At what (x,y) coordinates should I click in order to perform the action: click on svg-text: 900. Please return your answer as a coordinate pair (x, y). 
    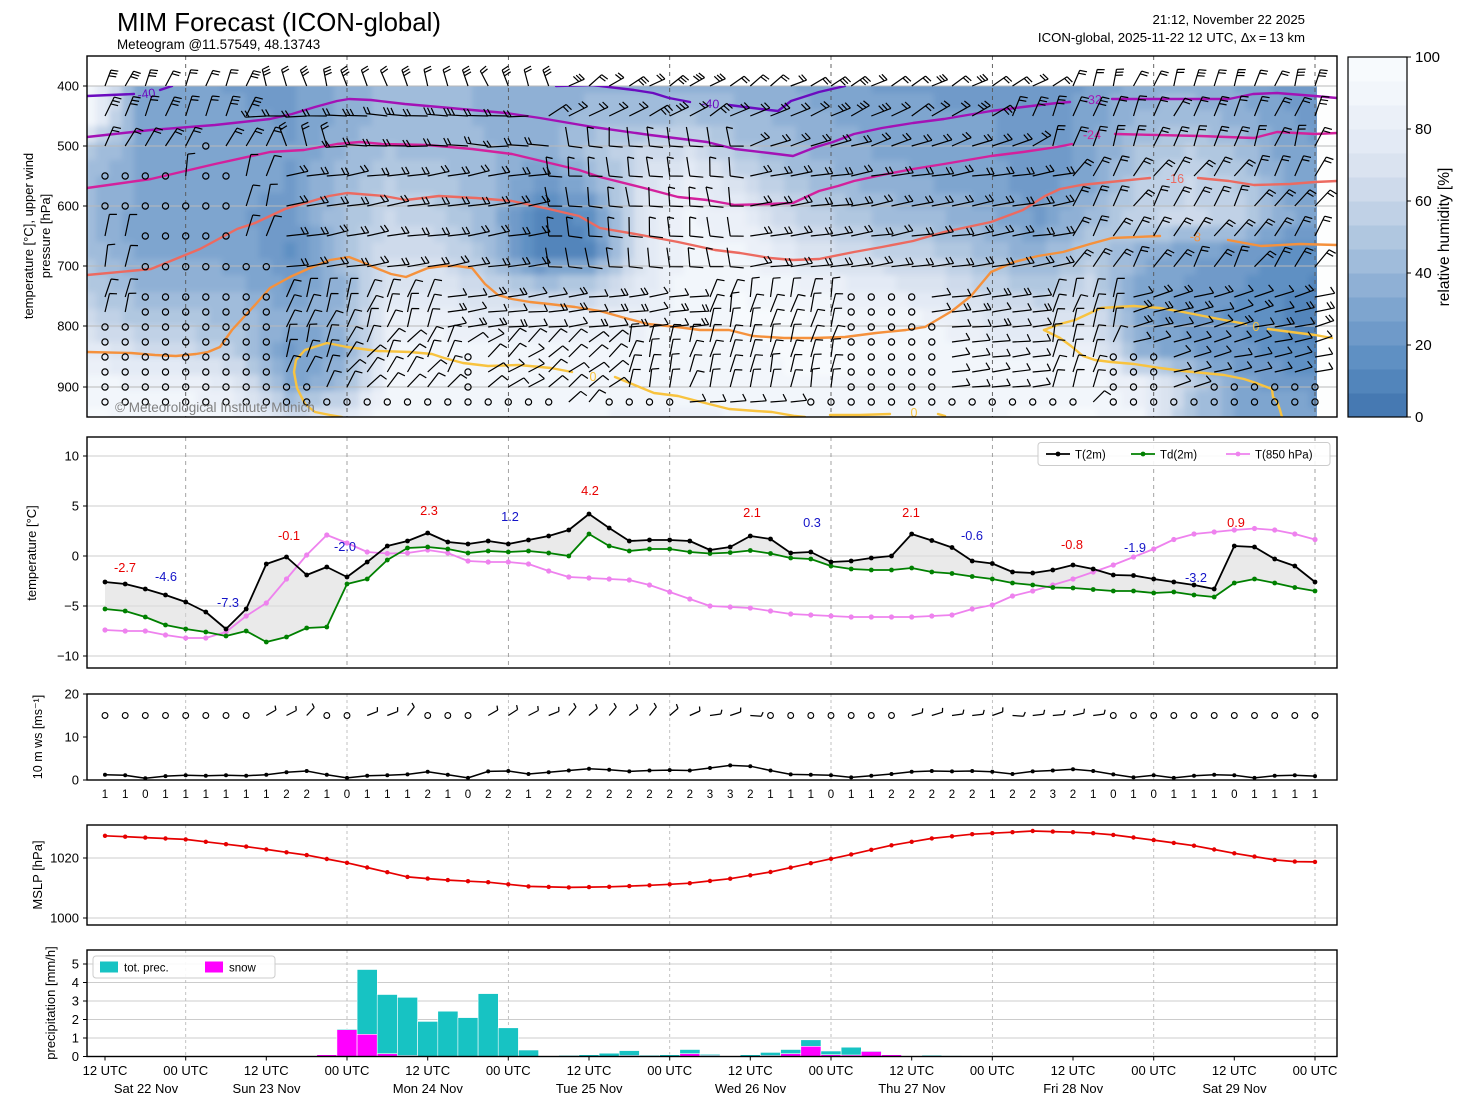
    Looking at the image, I should click on (68, 387).